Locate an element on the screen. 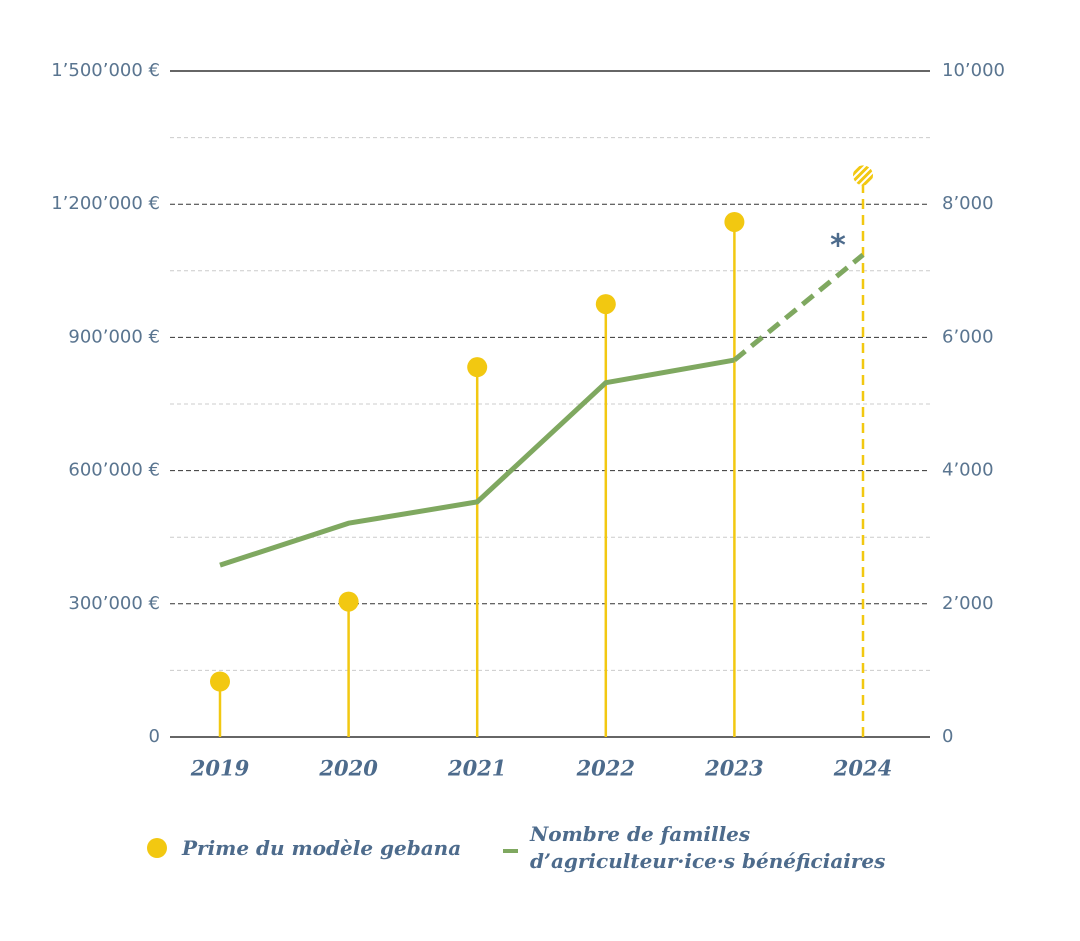 The image size is (1080, 941). y-tick-label: 600’000 € is located at coordinates (114, 470).